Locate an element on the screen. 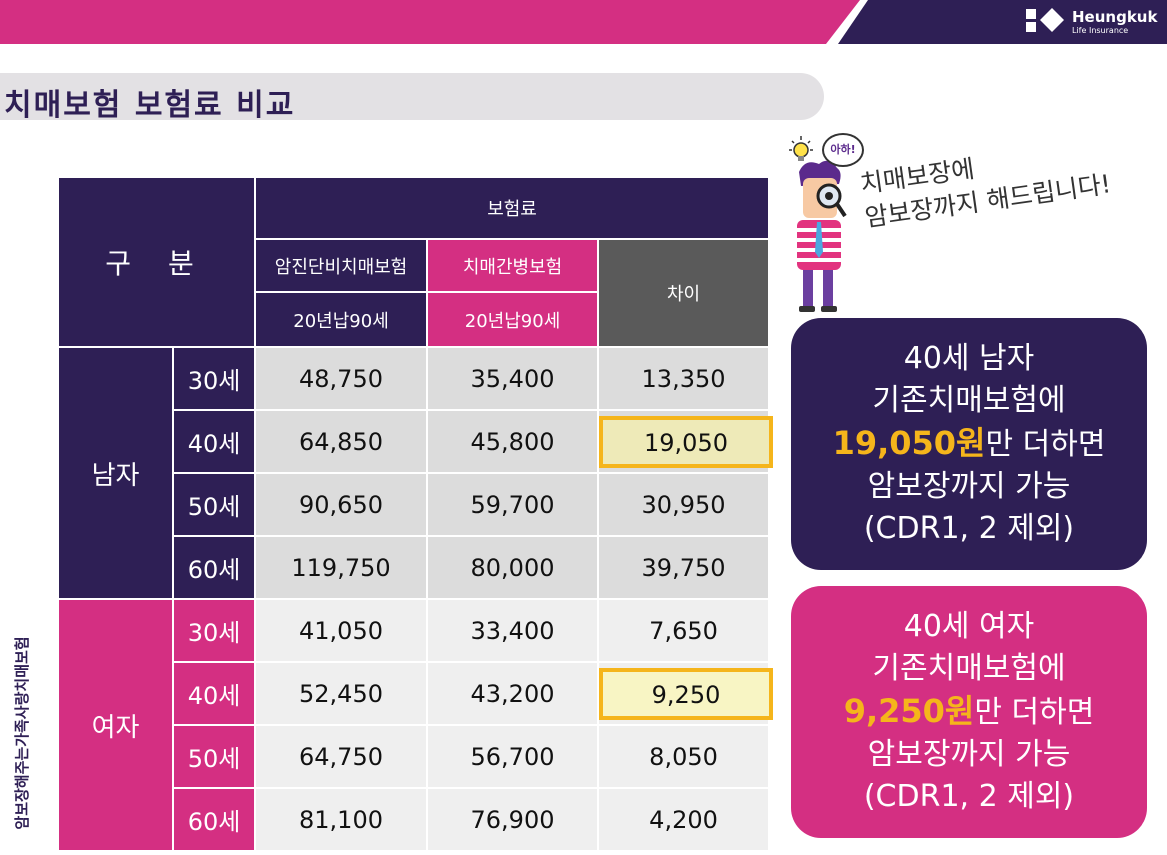  exclaim-text: 아하! is located at coordinates (843, 149).